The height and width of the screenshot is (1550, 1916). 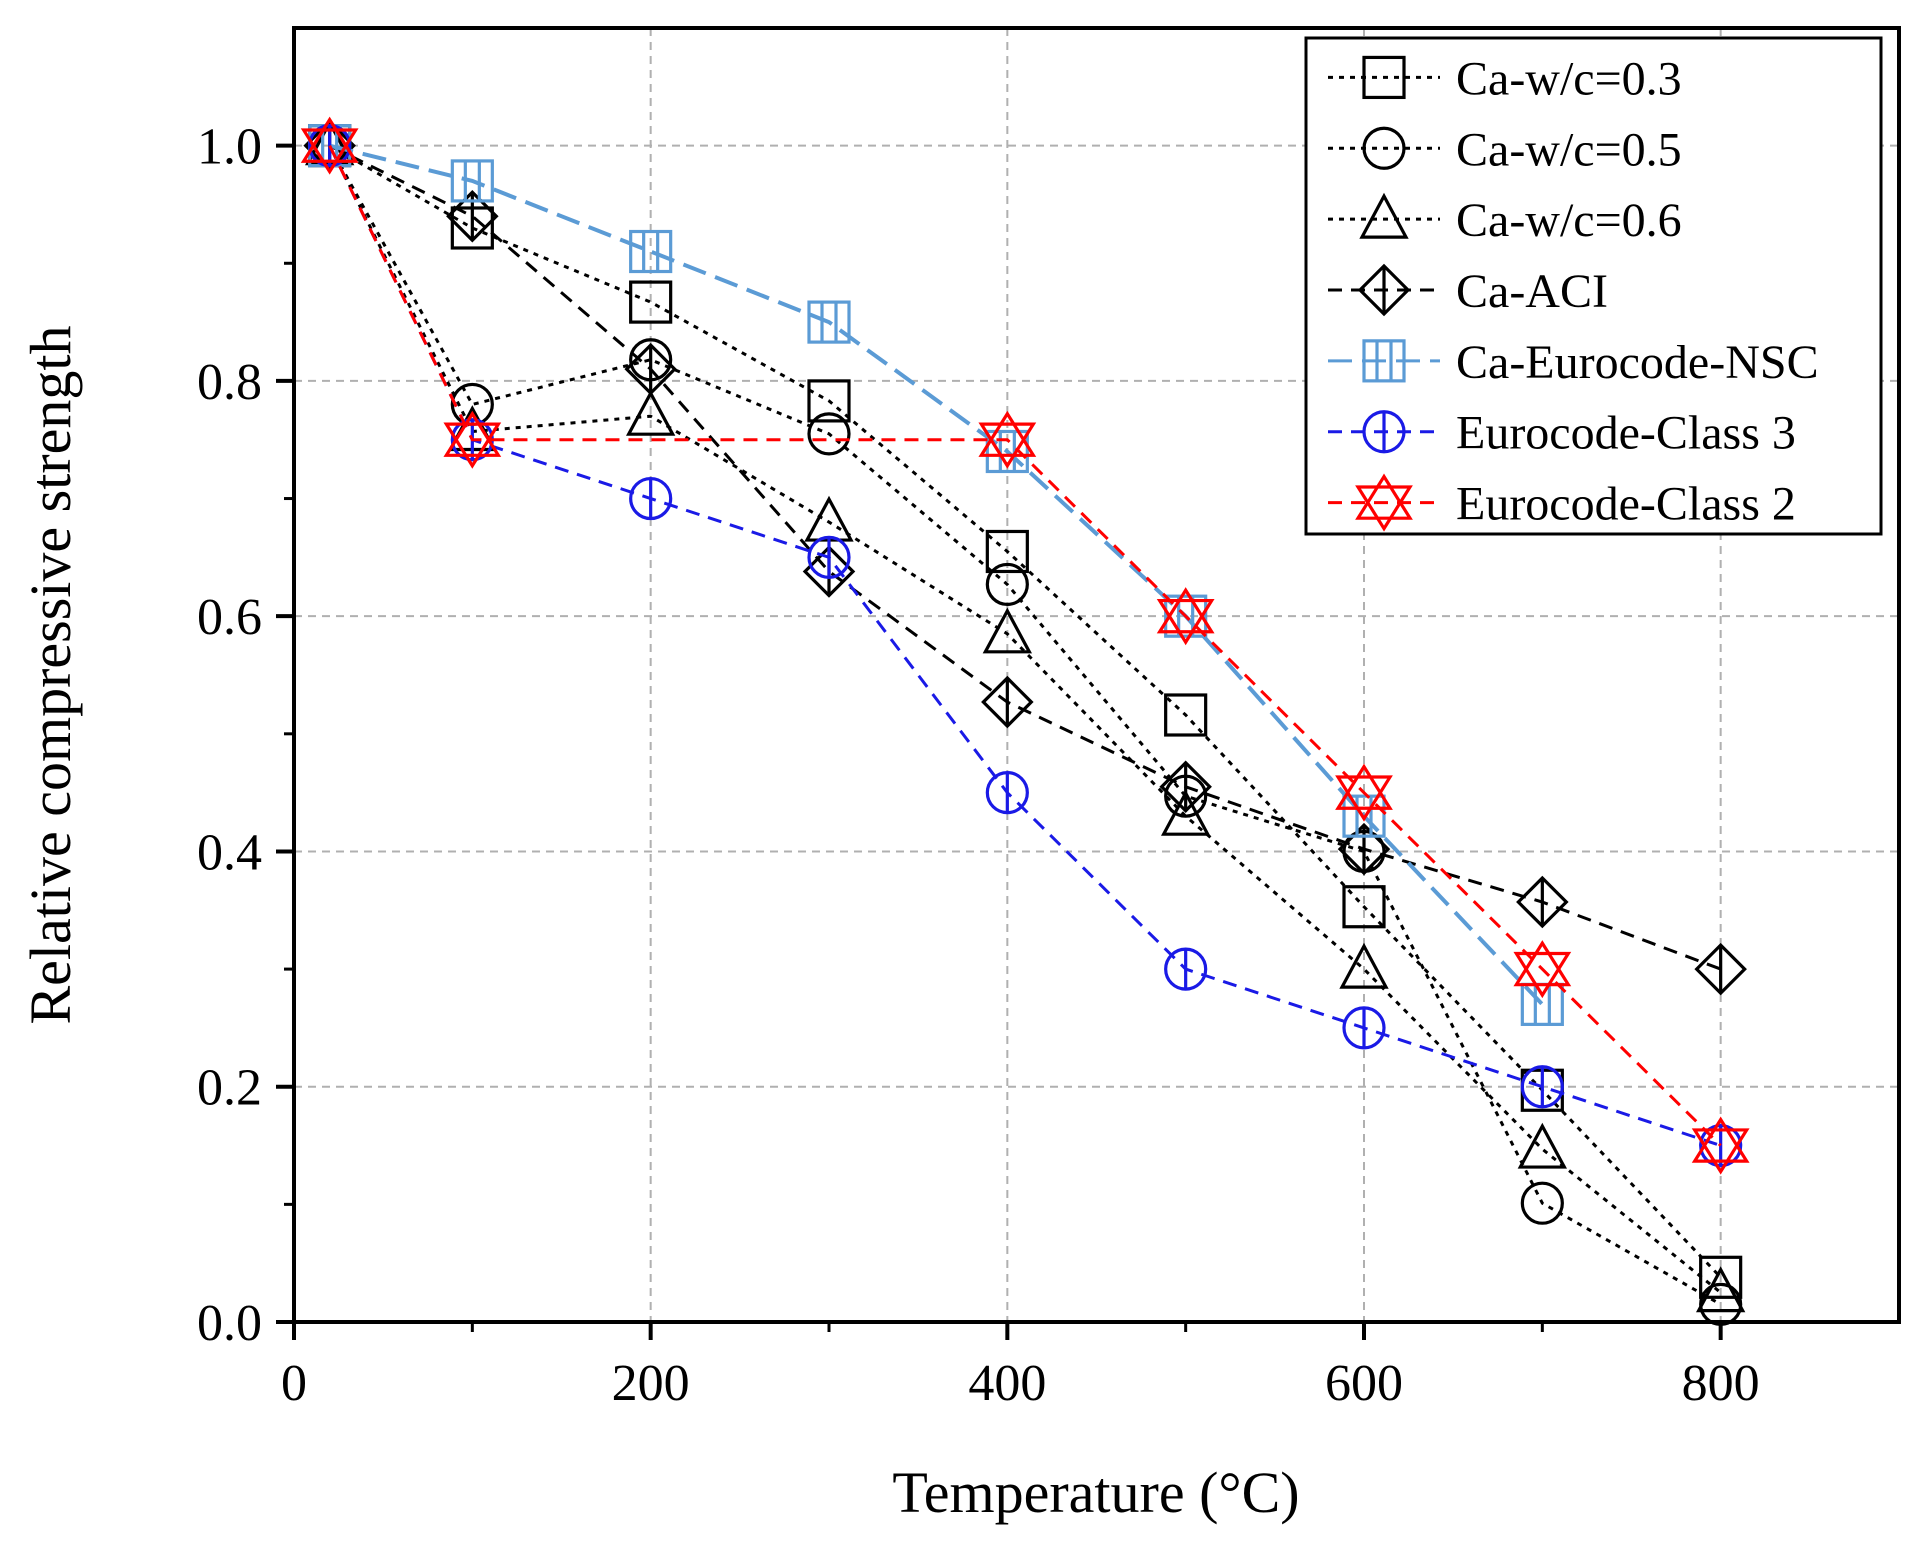 I want to click on legend-label: Ca-w/c=0.6, so click(x=1569, y=220).